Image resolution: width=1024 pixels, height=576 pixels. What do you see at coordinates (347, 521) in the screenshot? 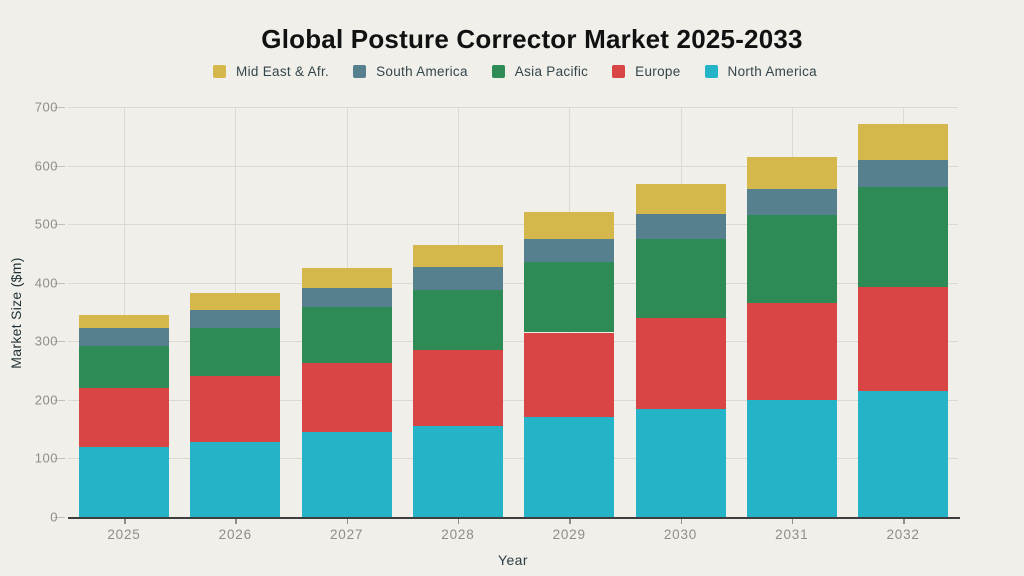
I see `x-tick-2027` at bounding box center [347, 521].